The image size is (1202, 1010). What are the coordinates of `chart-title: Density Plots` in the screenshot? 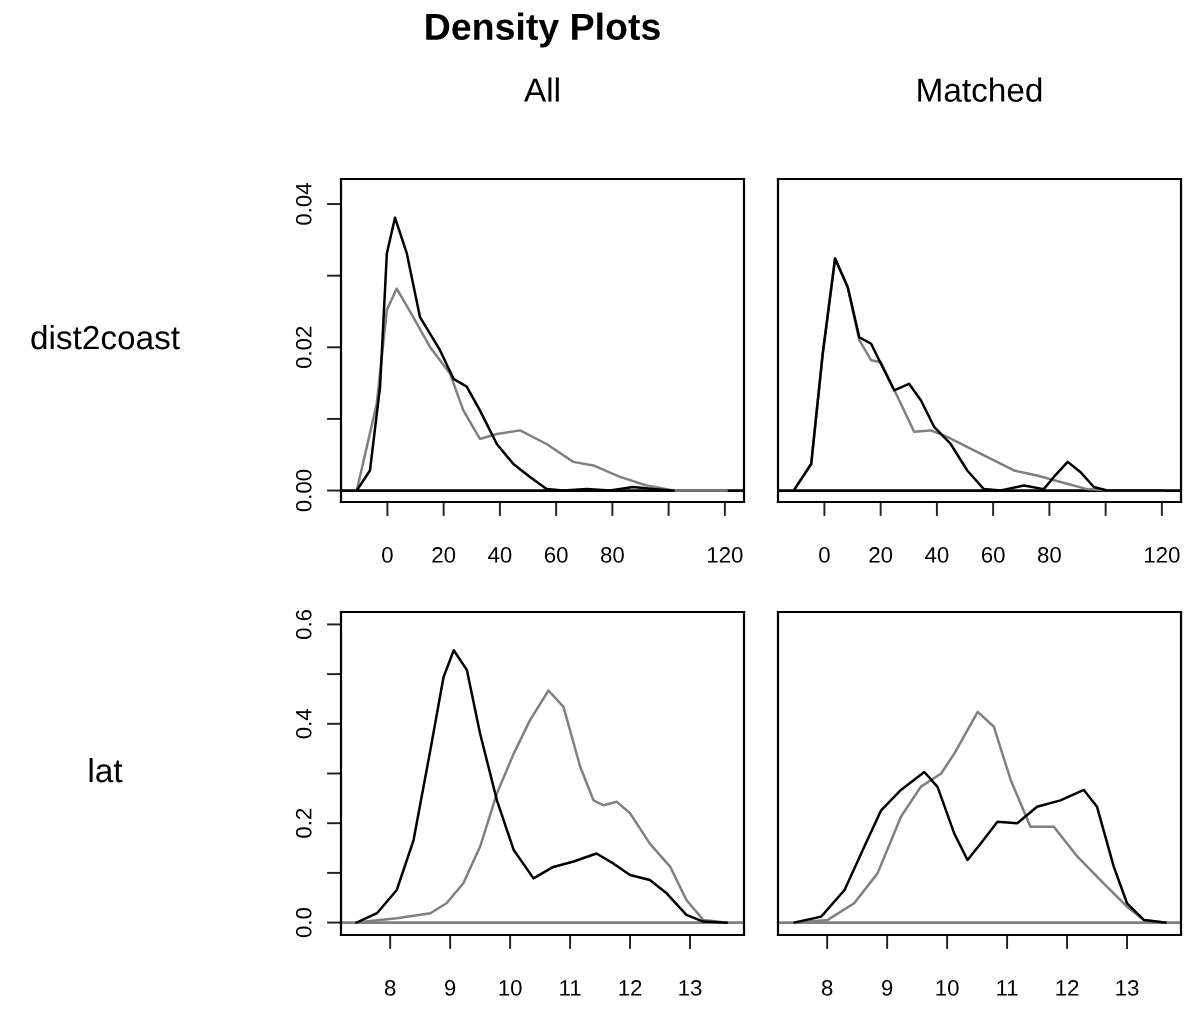 It's located at (543, 30).